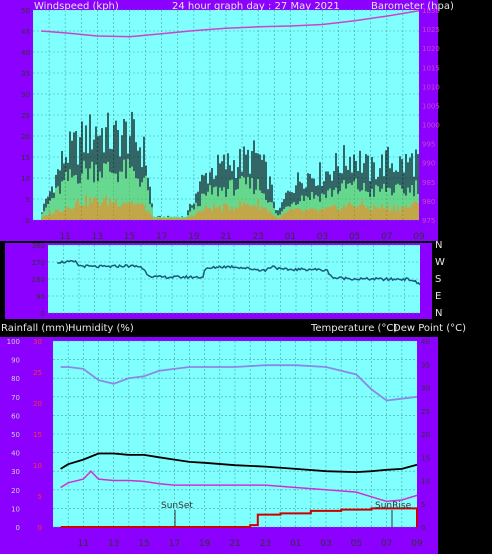 This screenshot has width=492, height=554. Describe the element at coordinates (239, 272) in the screenshot. I see `wind-direction-line` at that location.